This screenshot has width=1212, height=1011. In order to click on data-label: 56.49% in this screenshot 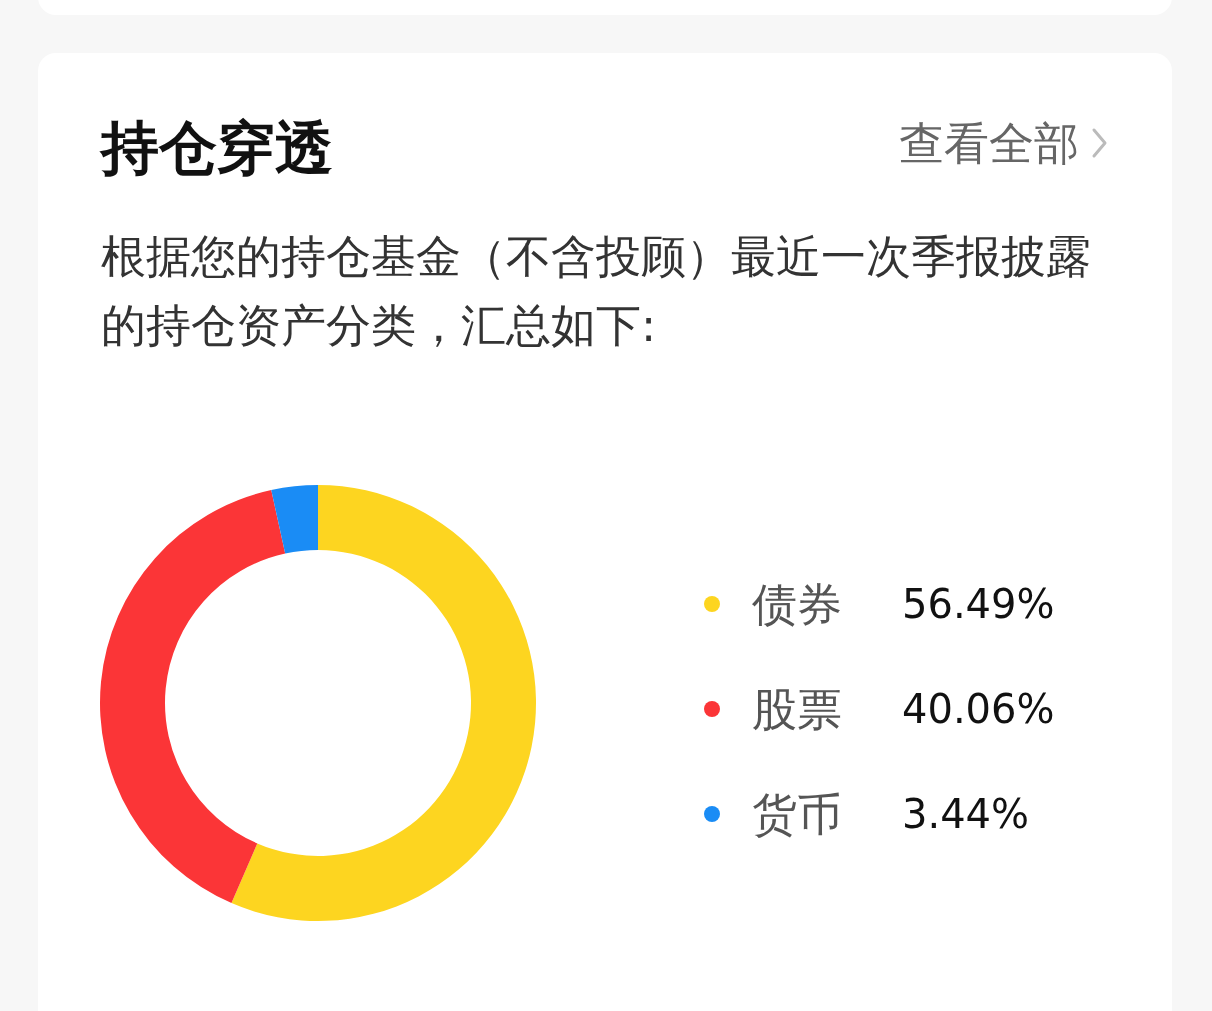, I will do `click(978, 604)`.